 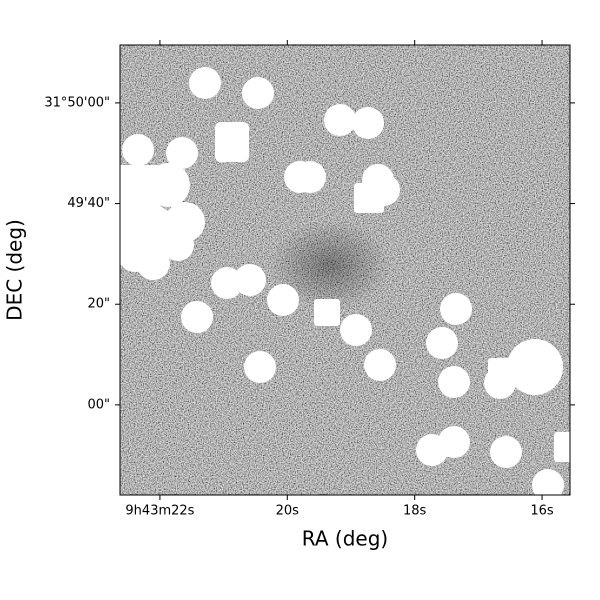 I want to click on source, so click(x=330, y=265).